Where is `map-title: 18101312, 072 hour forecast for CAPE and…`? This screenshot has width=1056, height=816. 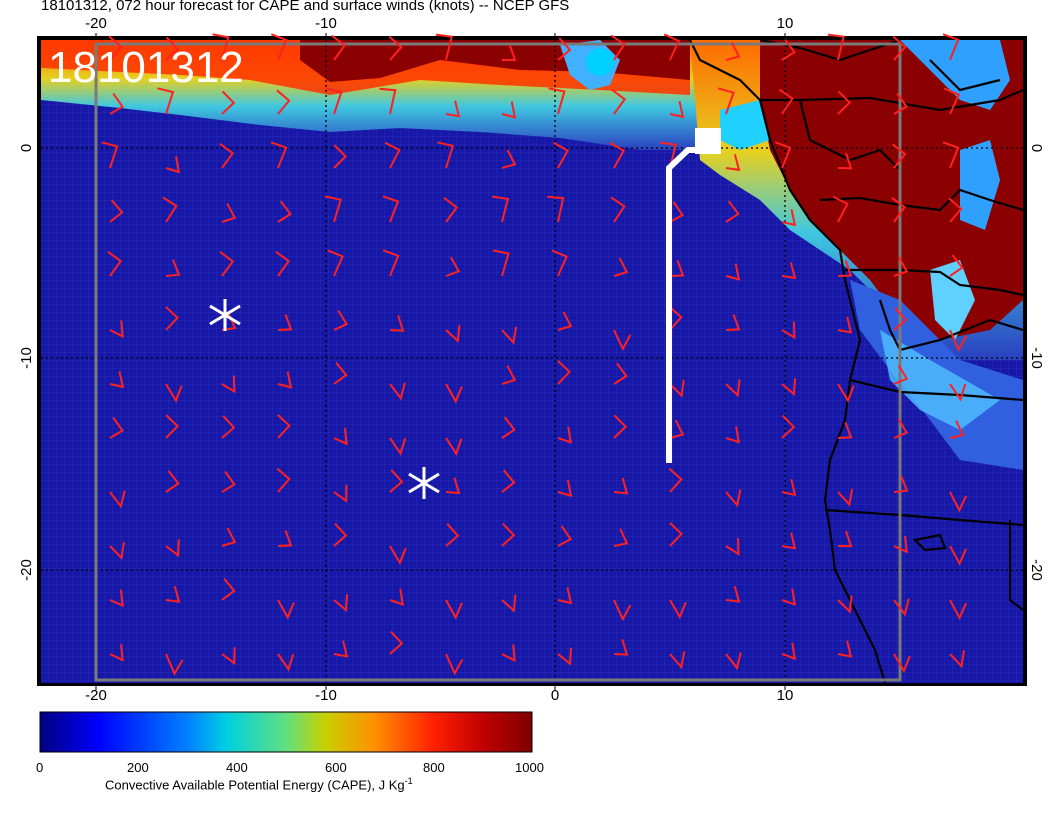 map-title: 18101312, 072 hour forecast for CAPE and… is located at coordinates (305, 7).